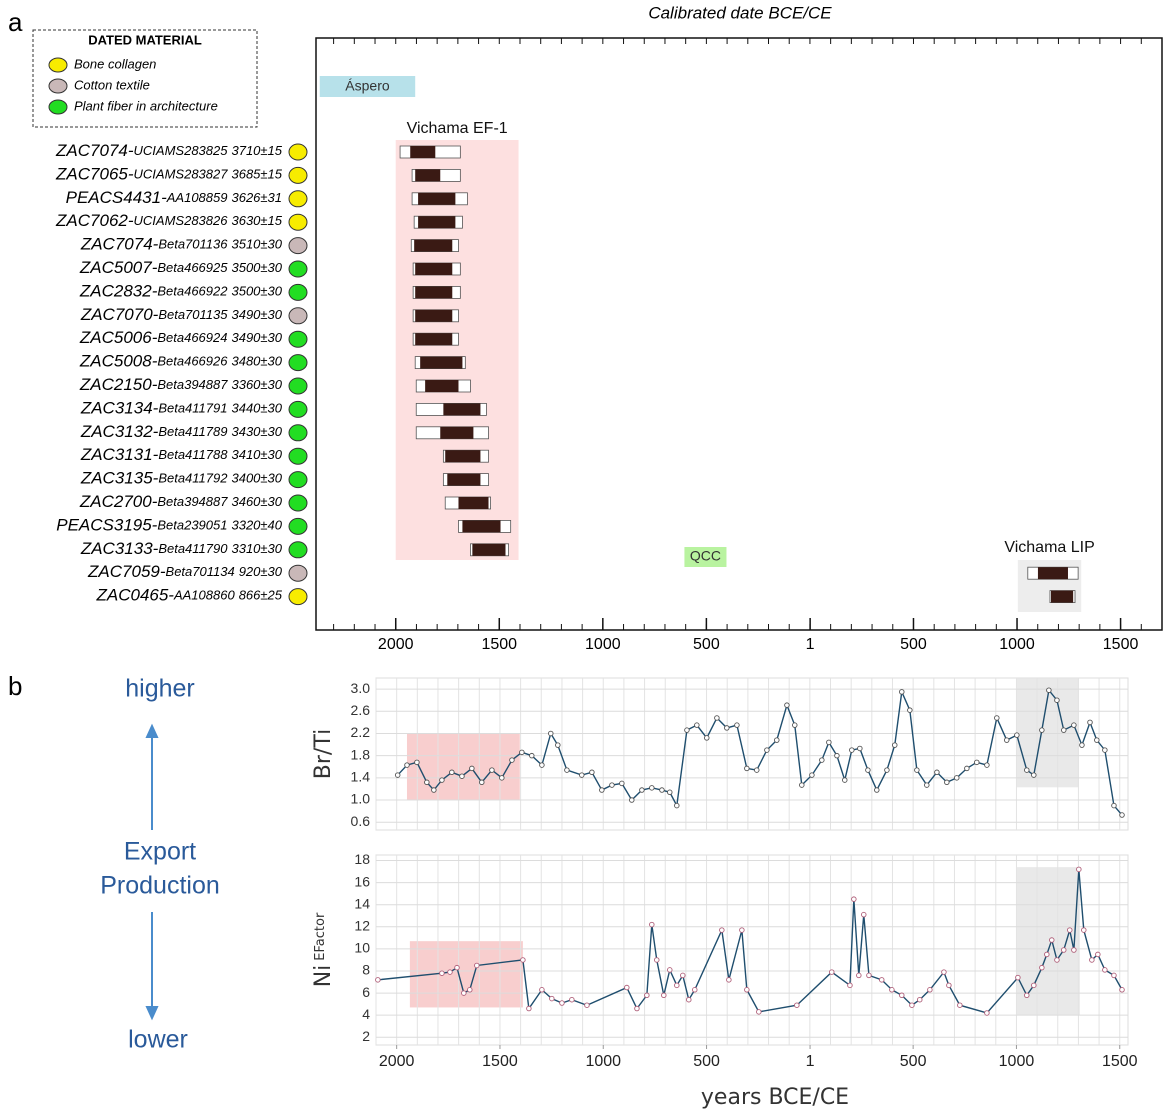 Image resolution: width=1169 pixels, height=1119 pixels. Describe the element at coordinates (152, 872) in the screenshot. I see `arrows` at that location.